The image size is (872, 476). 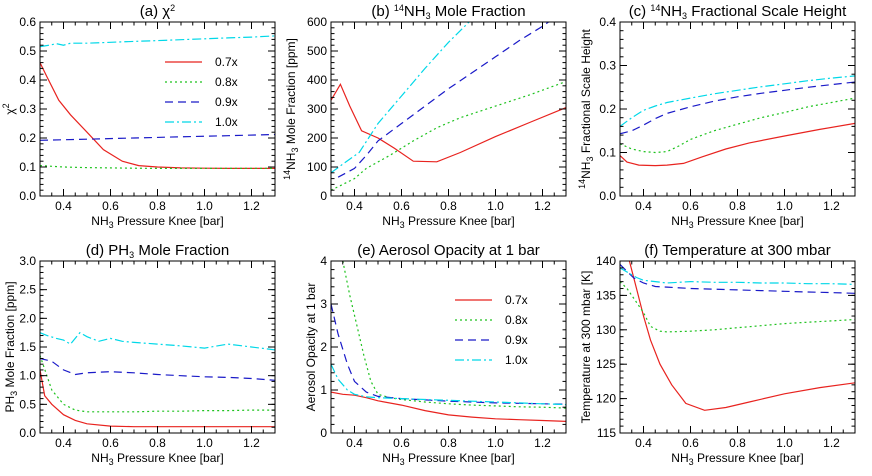 I want to click on legend-label: 1.0x, so click(x=226, y=122).